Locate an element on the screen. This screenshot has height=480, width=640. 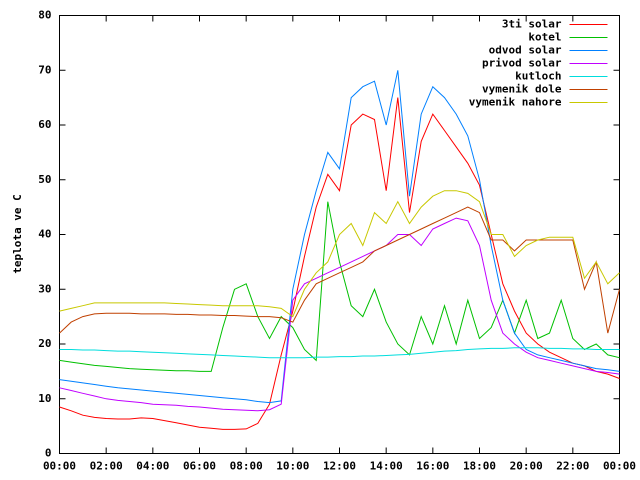
legend-label: vymenik nahore is located at coordinates (515, 102).